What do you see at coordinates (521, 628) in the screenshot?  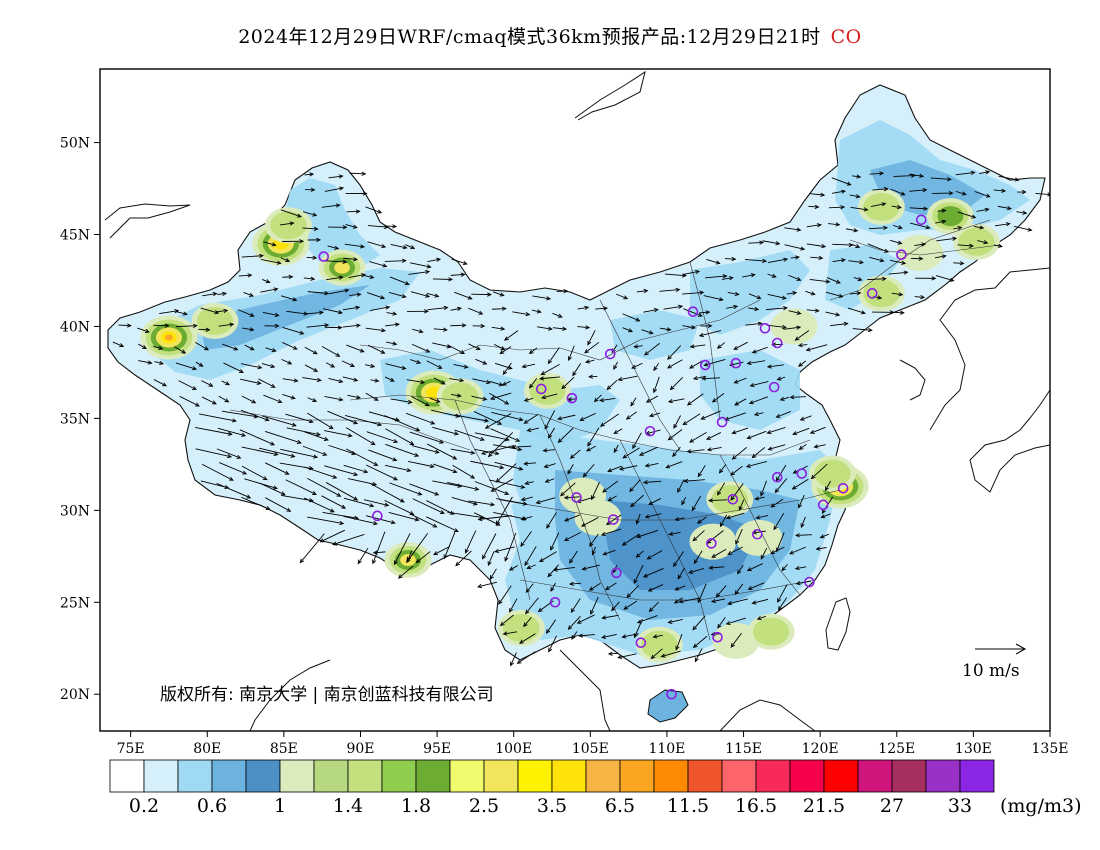 I see `hotspot-ring` at bounding box center [521, 628].